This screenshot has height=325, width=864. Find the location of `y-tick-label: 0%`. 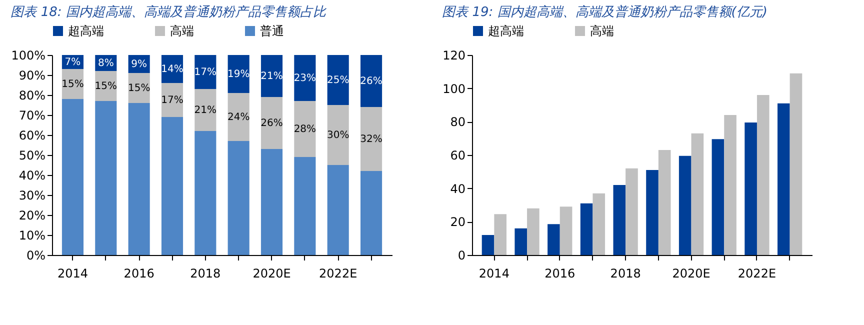

y-tick-label: 0% is located at coordinates (36, 255).